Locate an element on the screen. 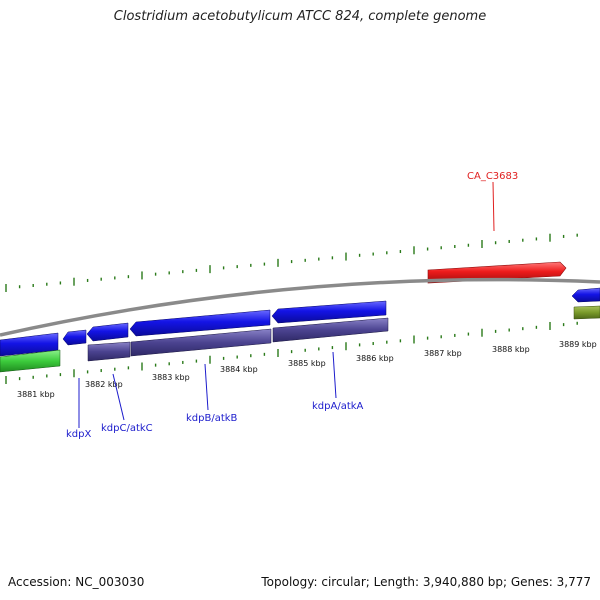  tick-label: 3881 kbp is located at coordinates (36, 394).